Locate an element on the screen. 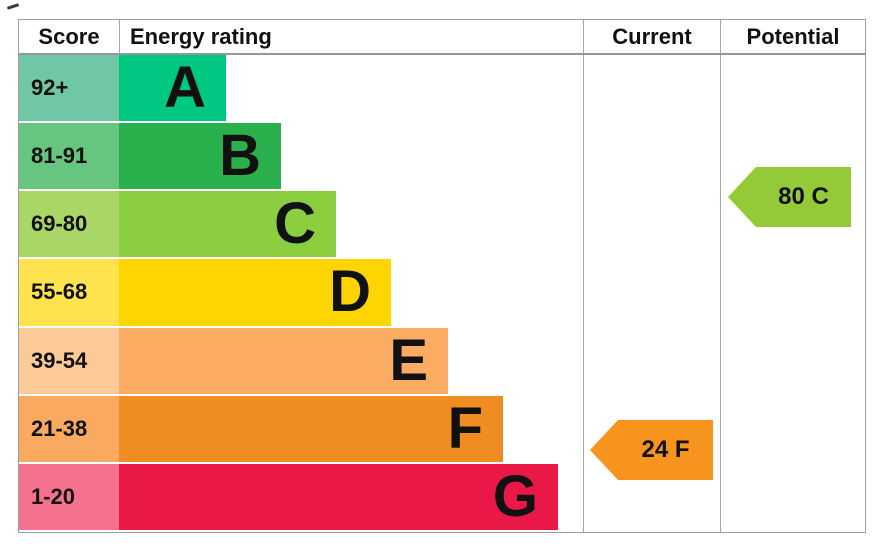 This screenshot has height=556, width=886. band-bar: A is located at coordinates (172, 89).